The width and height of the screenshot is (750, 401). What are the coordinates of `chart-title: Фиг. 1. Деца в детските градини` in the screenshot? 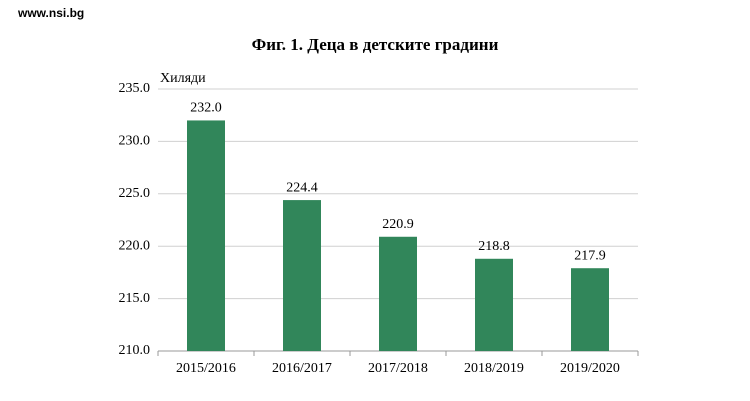 It's located at (375, 44).